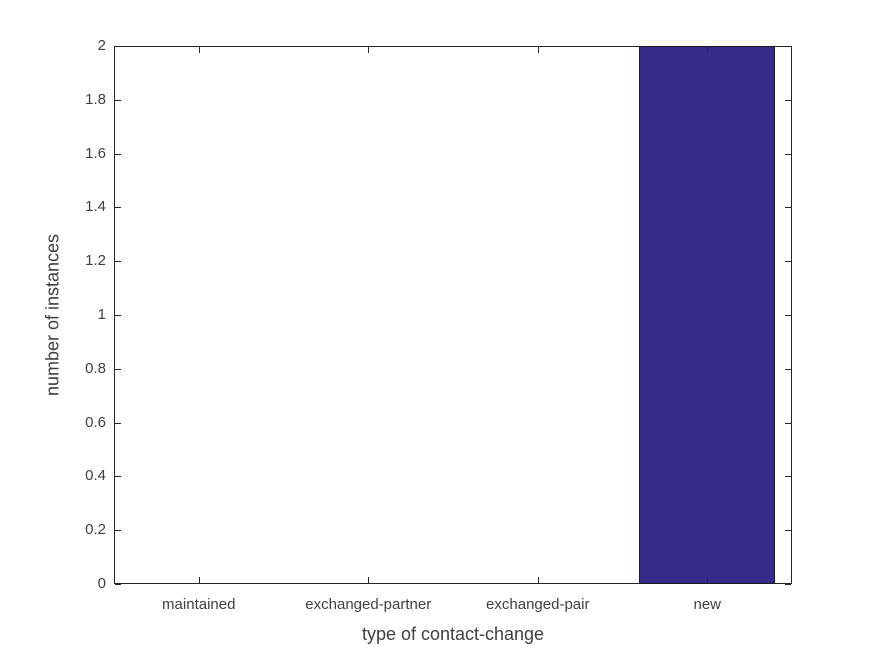 This screenshot has width=875, height=656. I want to click on y-tick-label-1.8: 1.8, so click(95, 99).